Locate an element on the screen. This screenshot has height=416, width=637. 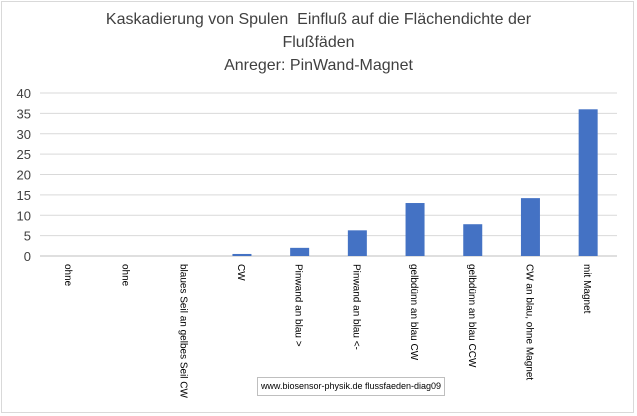
y-tick-label: 25 is located at coordinates (24, 154).